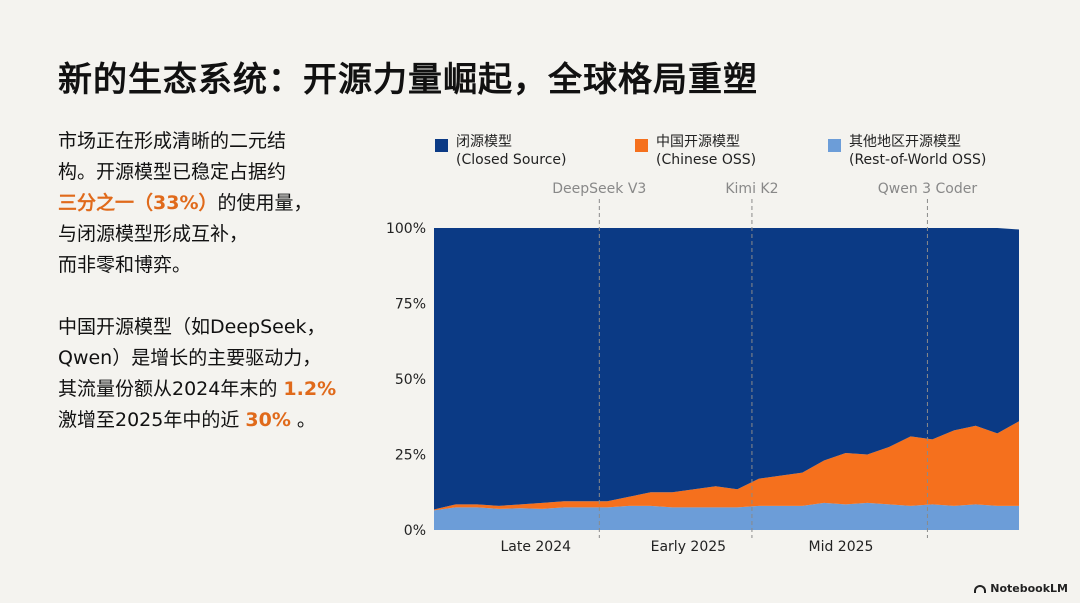  Describe the element at coordinates (688, 547) in the screenshot. I see `x-tick-label: Early 2025` at that location.